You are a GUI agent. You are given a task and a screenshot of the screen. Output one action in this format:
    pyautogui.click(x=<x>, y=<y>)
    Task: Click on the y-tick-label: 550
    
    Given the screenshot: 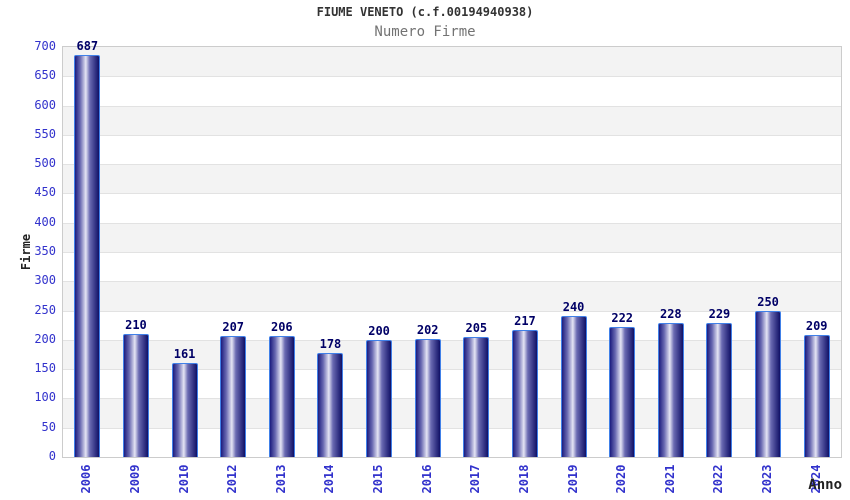 What is the action you would take?
    pyautogui.click(x=45, y=133)
    